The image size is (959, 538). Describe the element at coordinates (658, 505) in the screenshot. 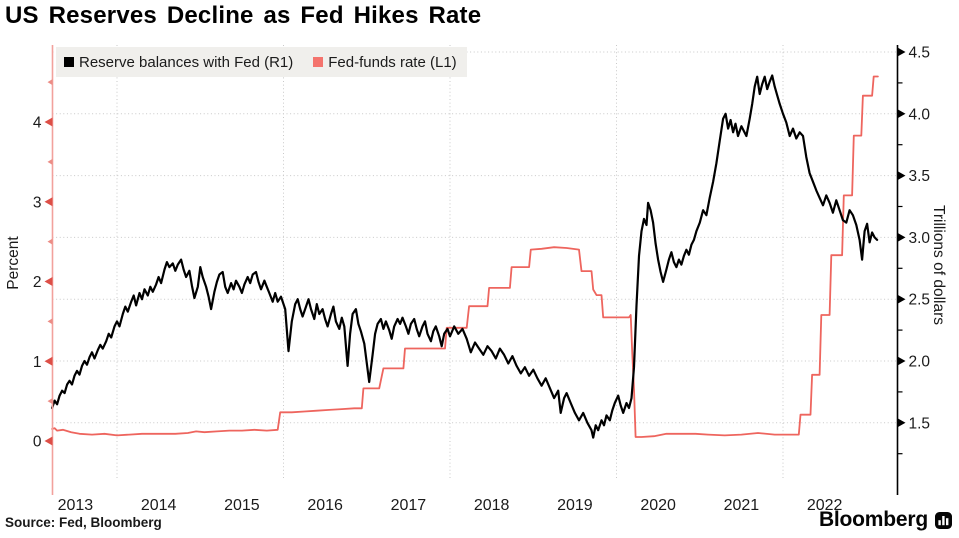

I see `x-axis-year-label: 2020` at that location.